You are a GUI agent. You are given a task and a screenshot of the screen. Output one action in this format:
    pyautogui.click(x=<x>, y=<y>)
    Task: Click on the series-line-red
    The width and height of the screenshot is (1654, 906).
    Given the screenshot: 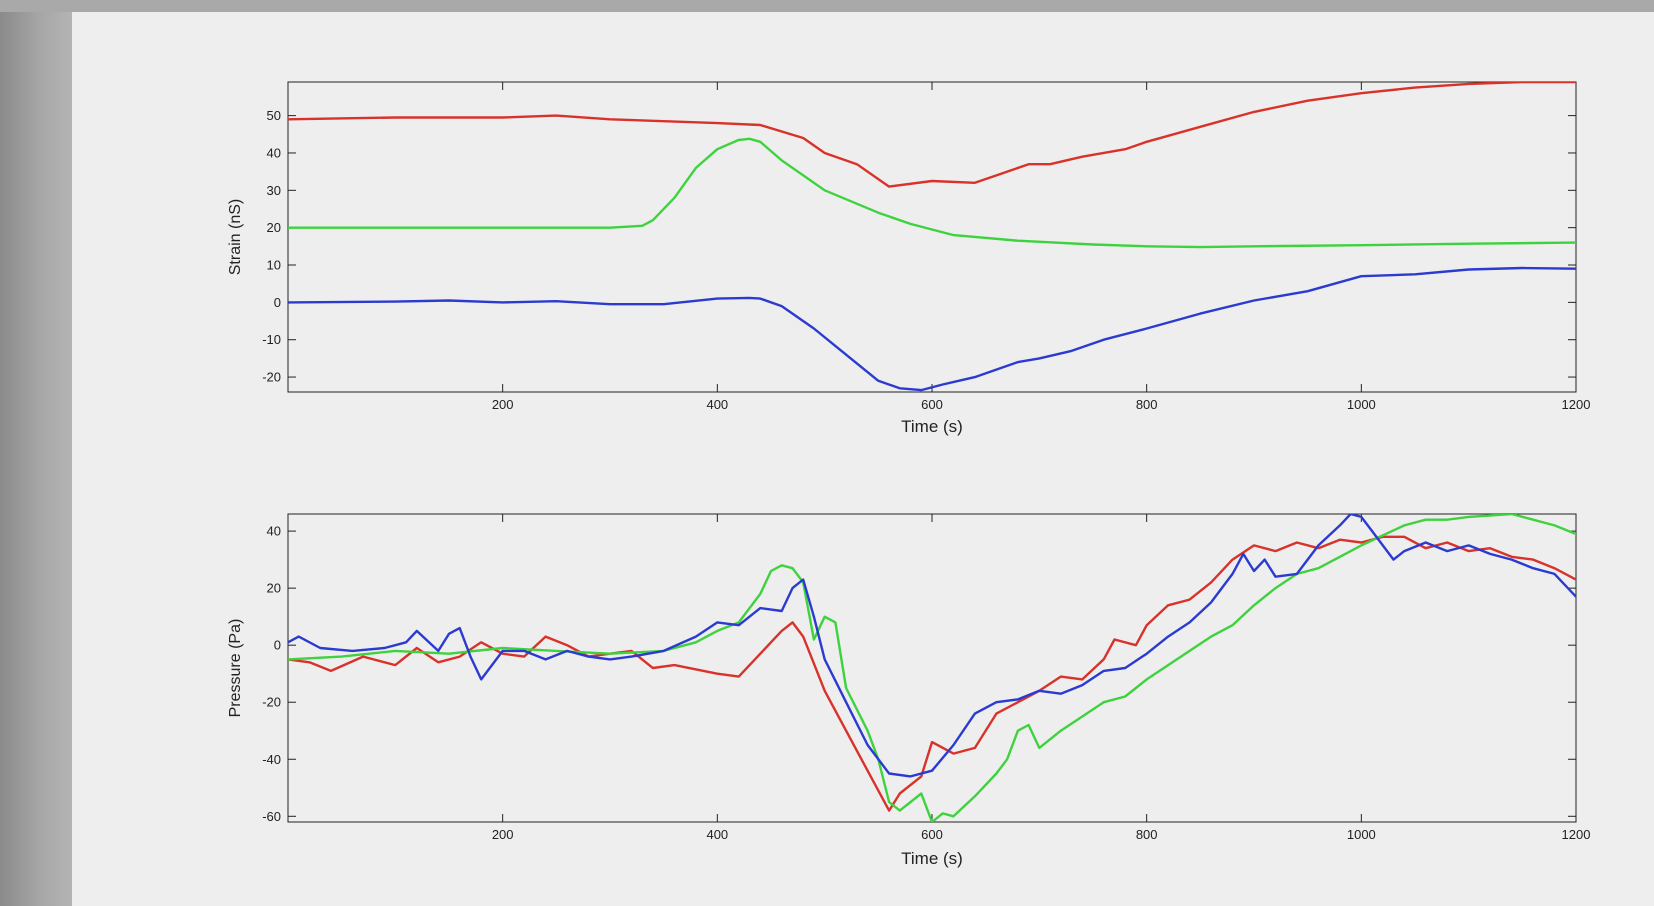 What is the action you would take?
    pyautogui.click(x=932, y=135)
    